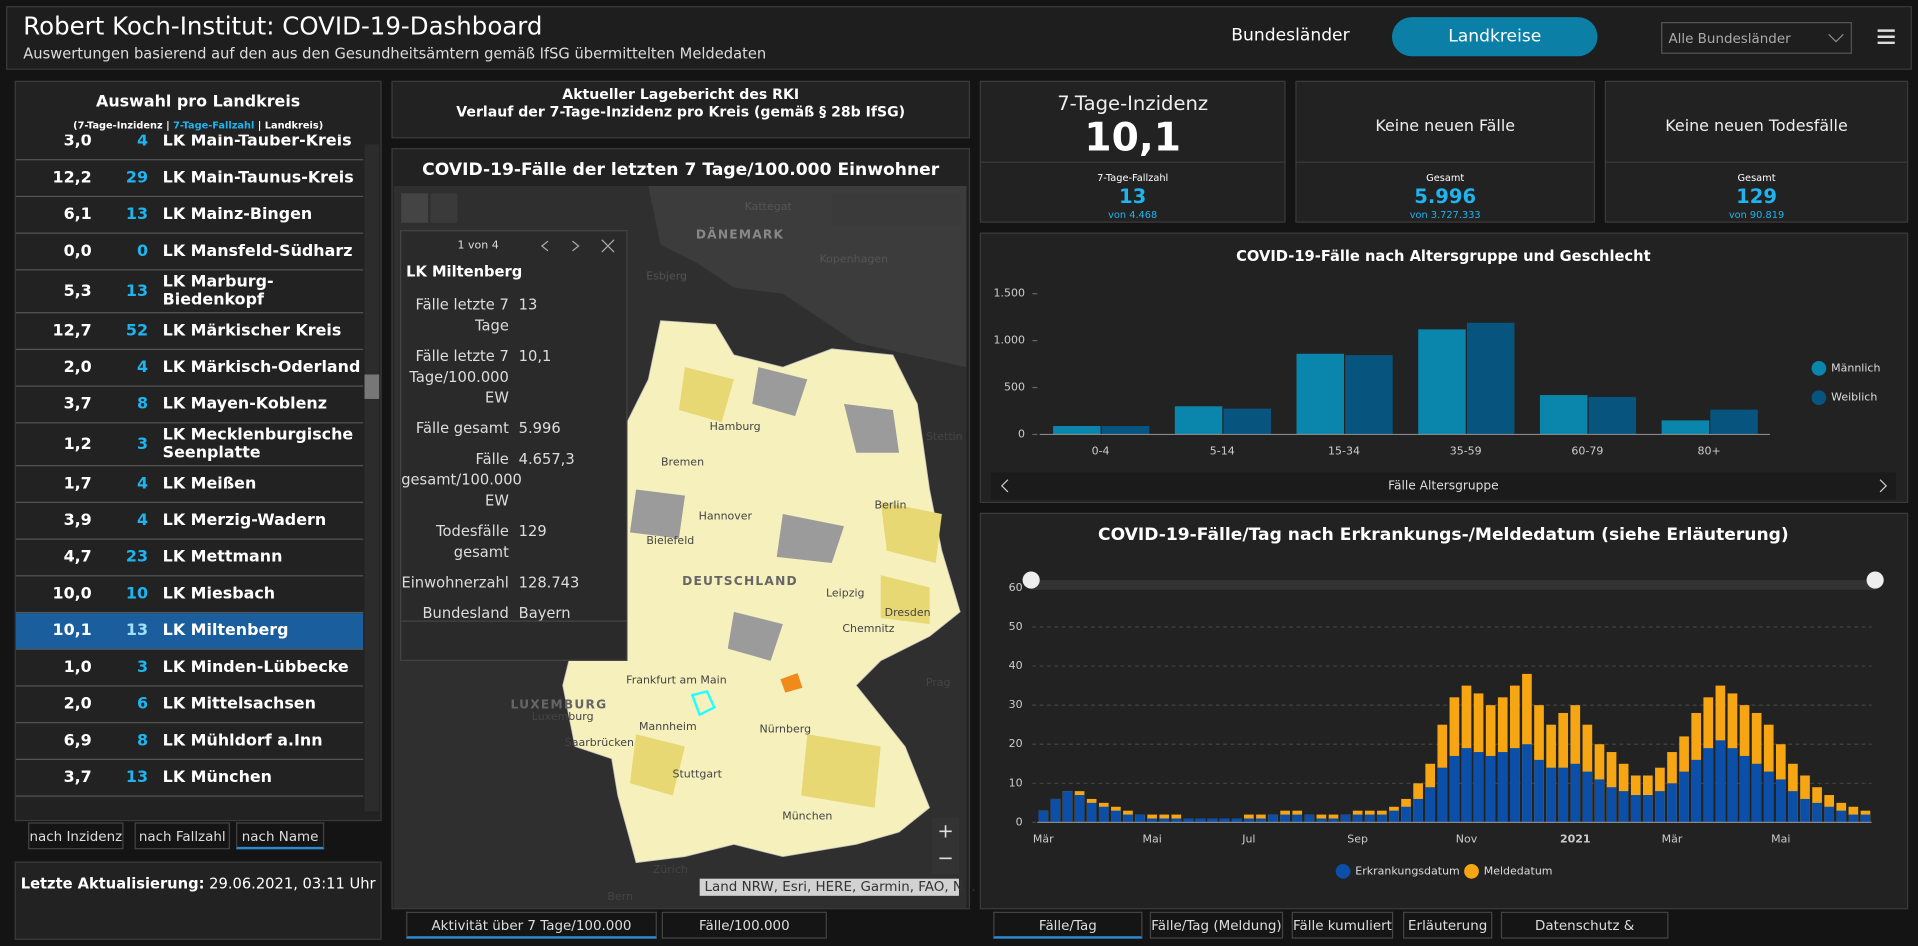 The width and height of the screenshot is (1918, 946). I want to click on map-label: Bern, so click(620, 896).